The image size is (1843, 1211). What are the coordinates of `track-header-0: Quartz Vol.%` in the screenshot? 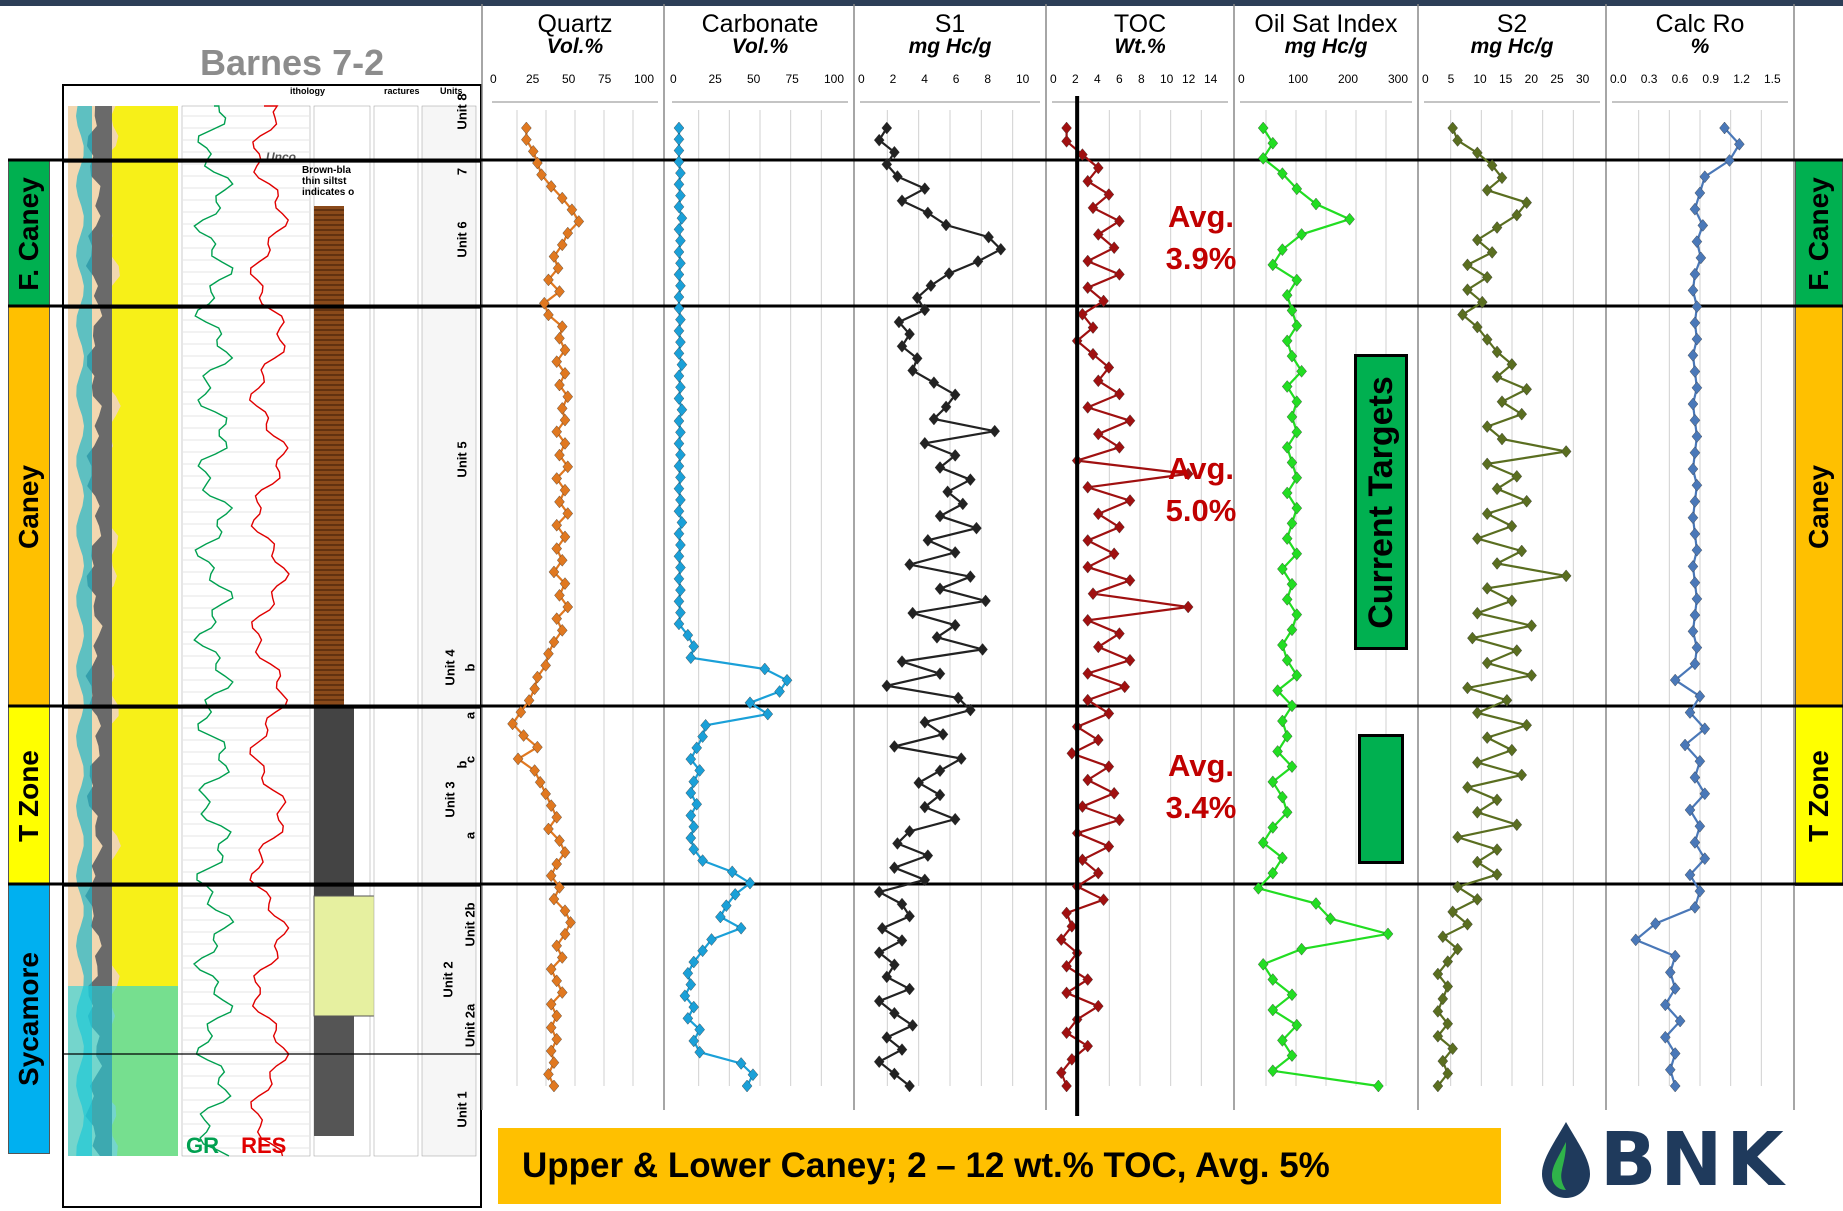 It's located at (575, 34).